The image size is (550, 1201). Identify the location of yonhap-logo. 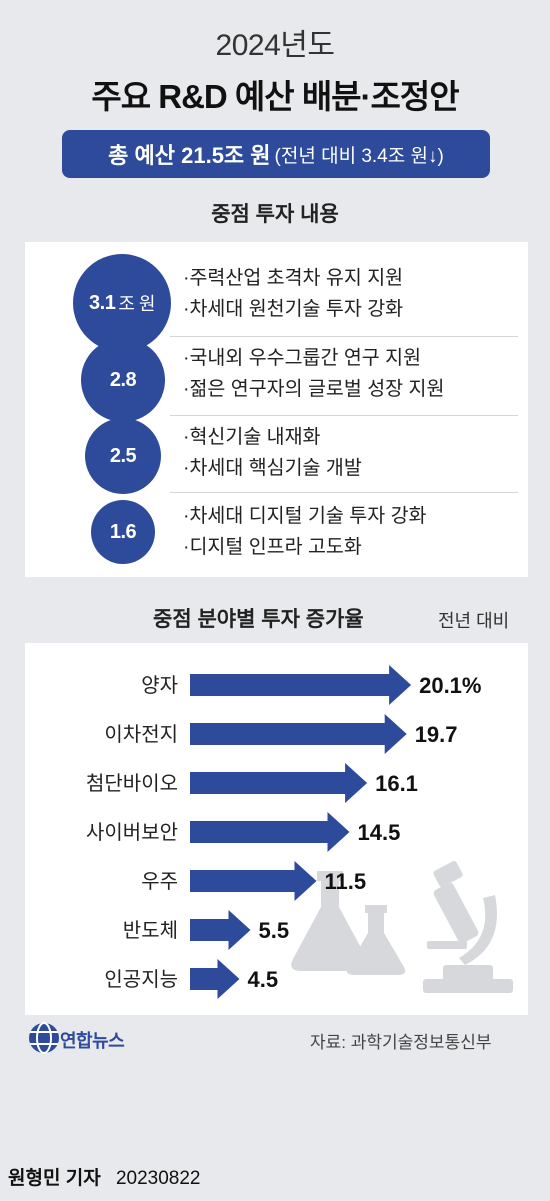
(44, 1038).